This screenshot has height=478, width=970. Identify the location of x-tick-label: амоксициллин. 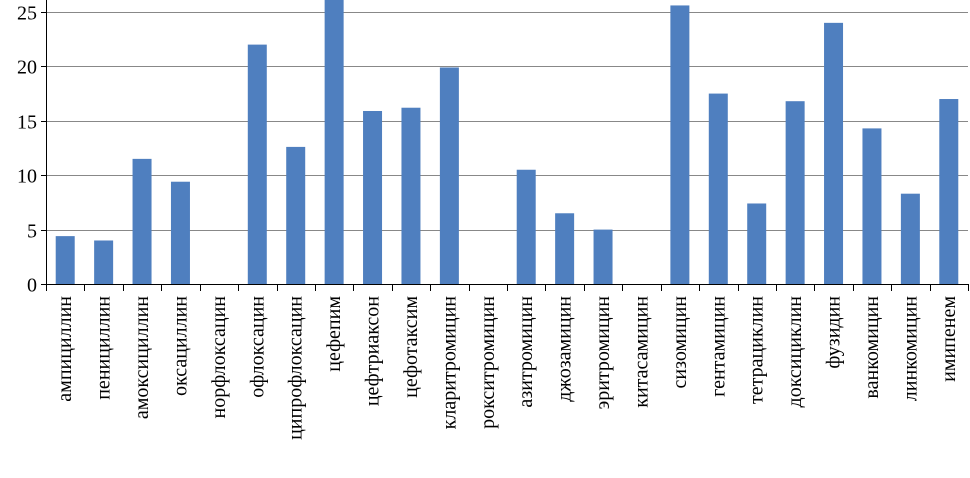
(142, 357).